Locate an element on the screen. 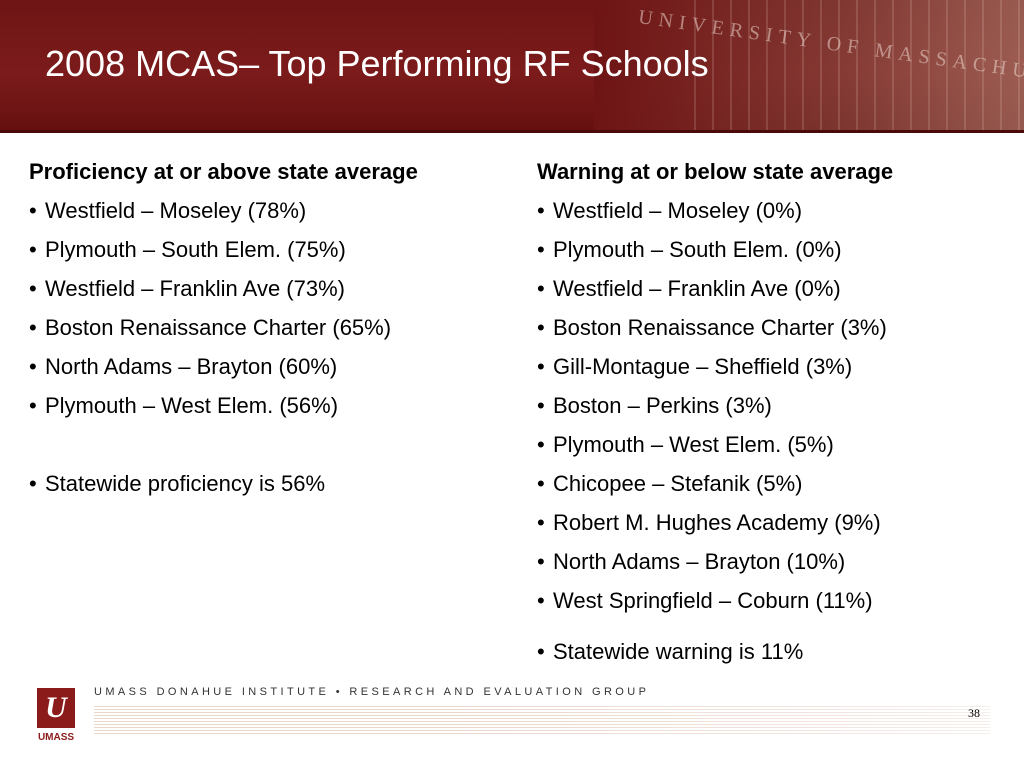  list-item: • Boston Renaissance Charter (65%) is located at coordinates (269, 332).